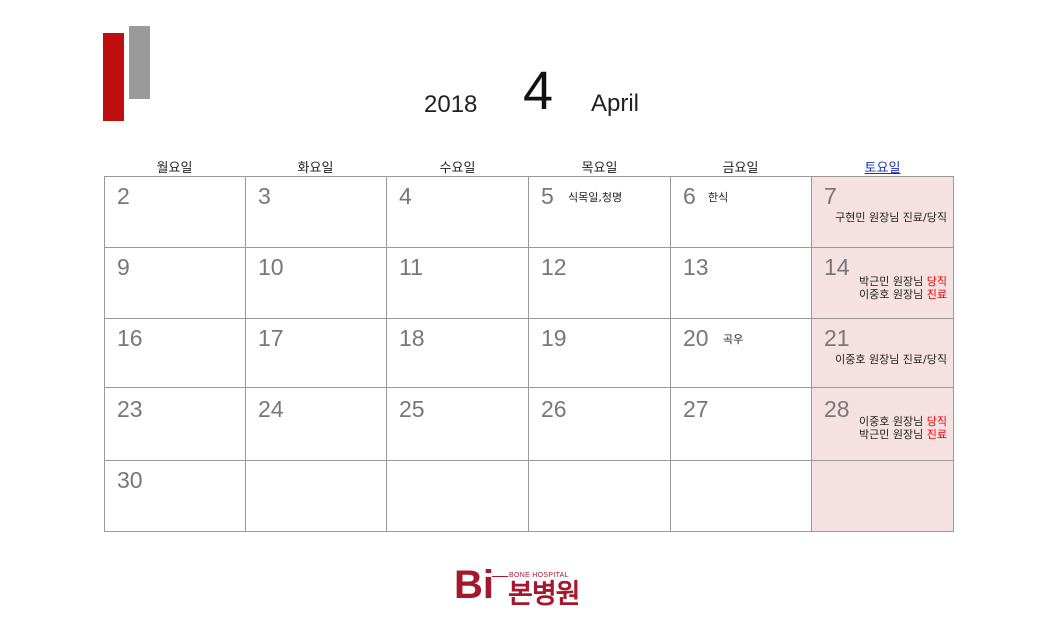 Image resolution: width=1063 pixels, height=638 pixels. I want to click on calendar-day-cell: 14 박근민 원장님 당직 이중호 원장님 진료, so click(883, 283).